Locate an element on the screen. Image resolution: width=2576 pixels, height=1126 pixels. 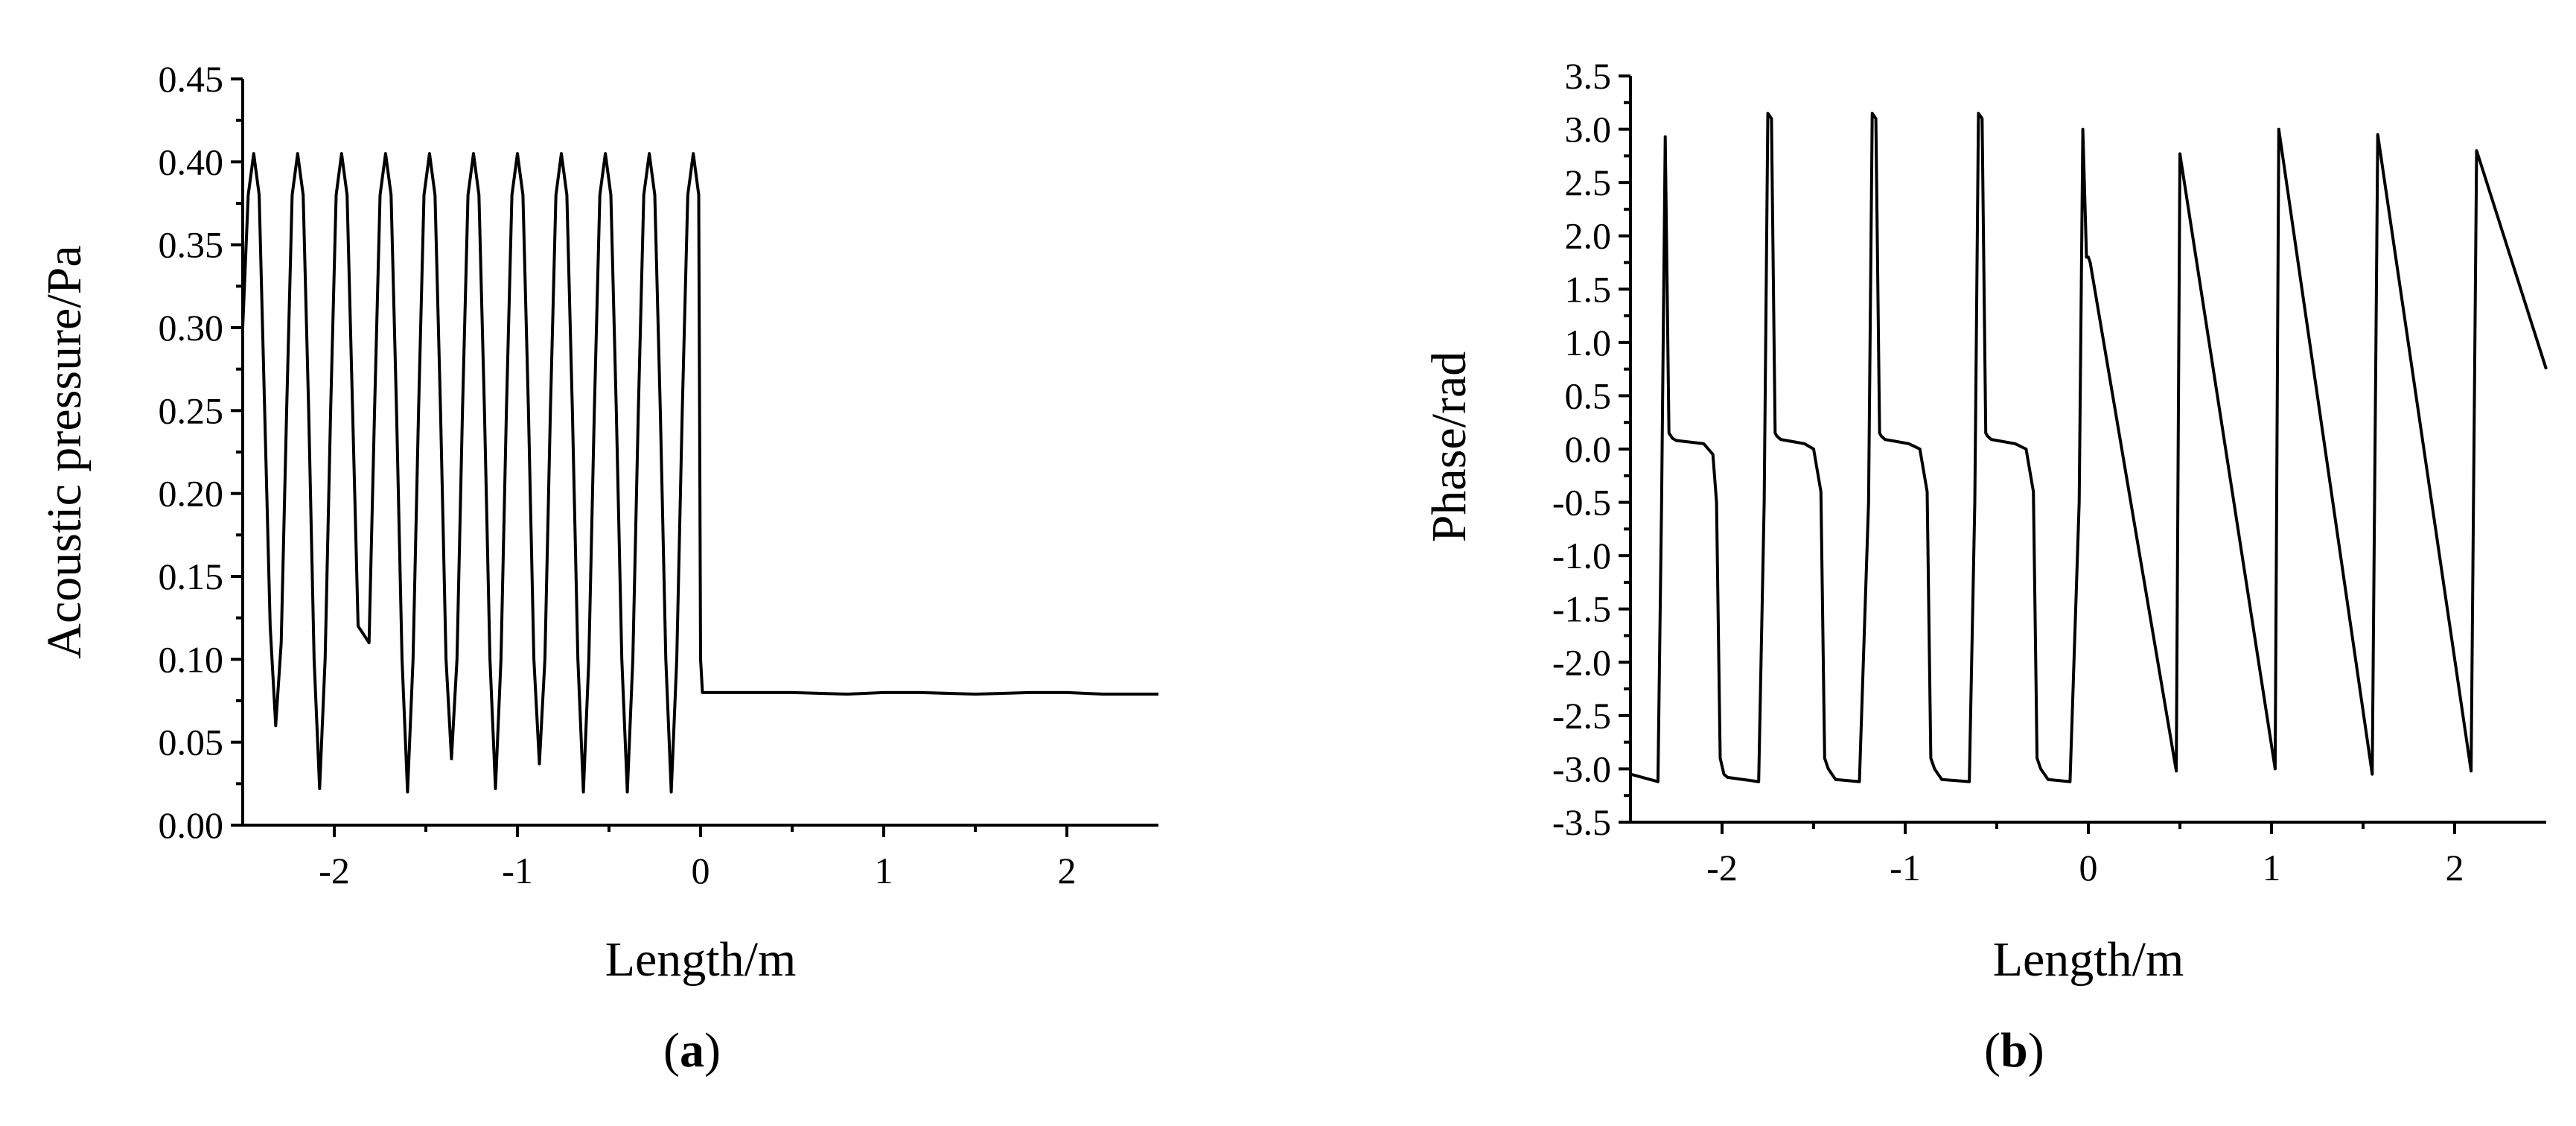
y-tick-label: -0.5 is located at coordinates (1581, 503).